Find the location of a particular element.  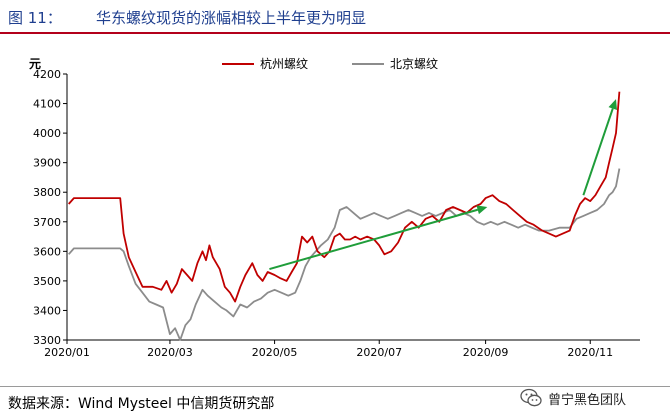

footer-rule is located at coordinates (335, 386).